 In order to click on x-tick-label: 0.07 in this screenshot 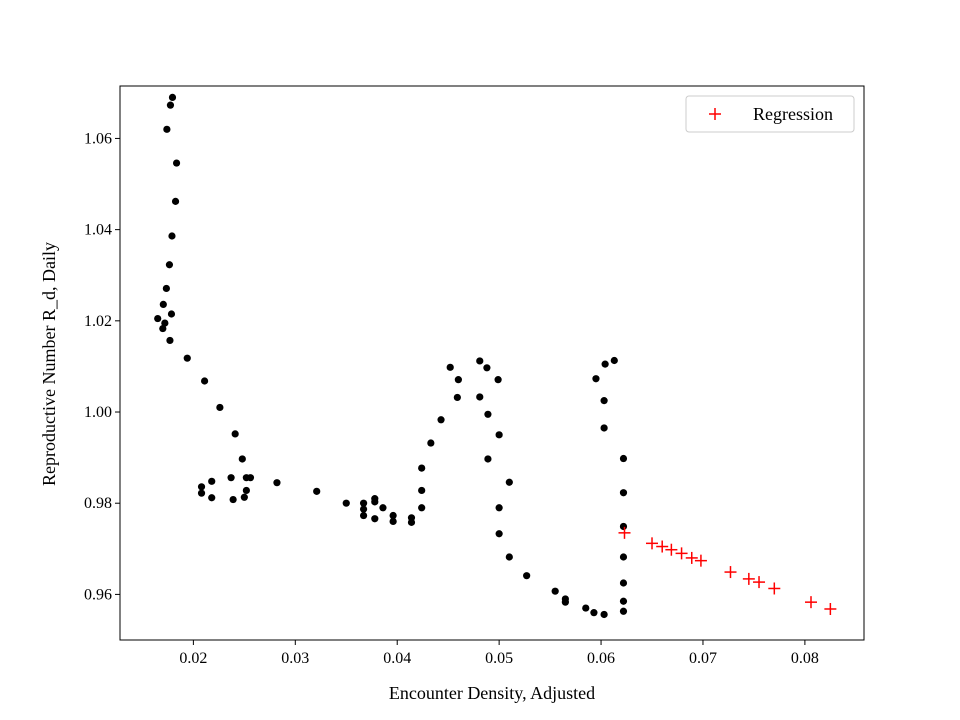, I will do `click(703, 658)`.